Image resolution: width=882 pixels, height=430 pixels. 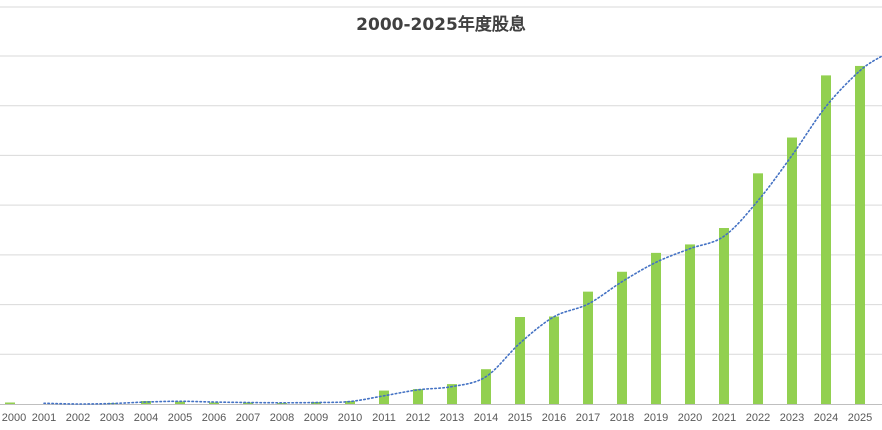 I want to click on bar-2010, so click(x=350, y=402).